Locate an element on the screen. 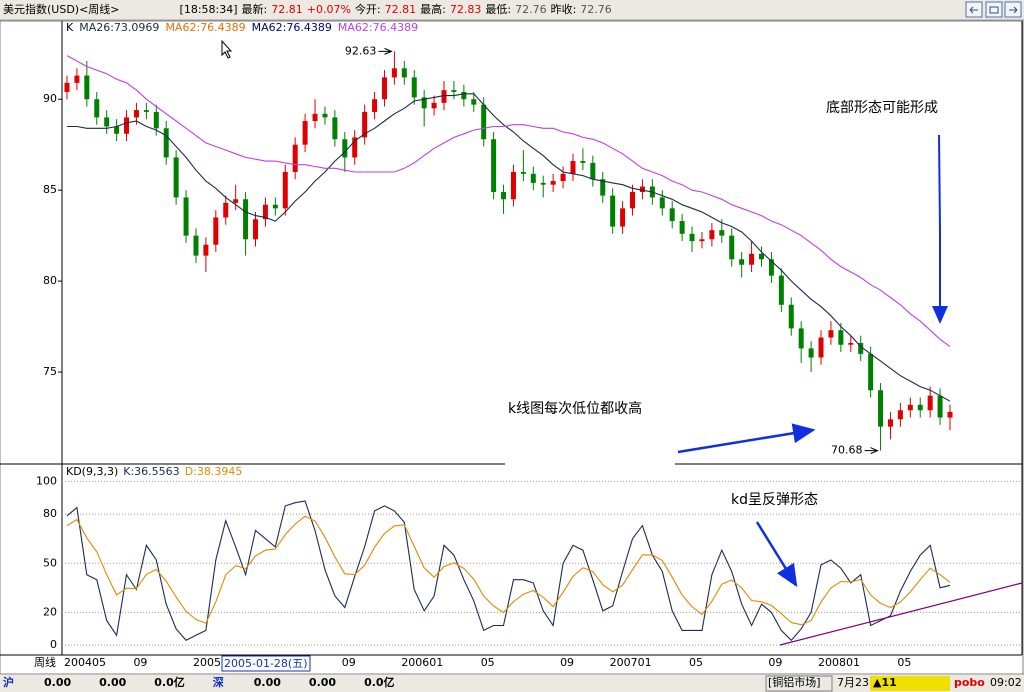 The image size is (1024, 692). quote-label: 昨收: is located at coordinates (564, 9).